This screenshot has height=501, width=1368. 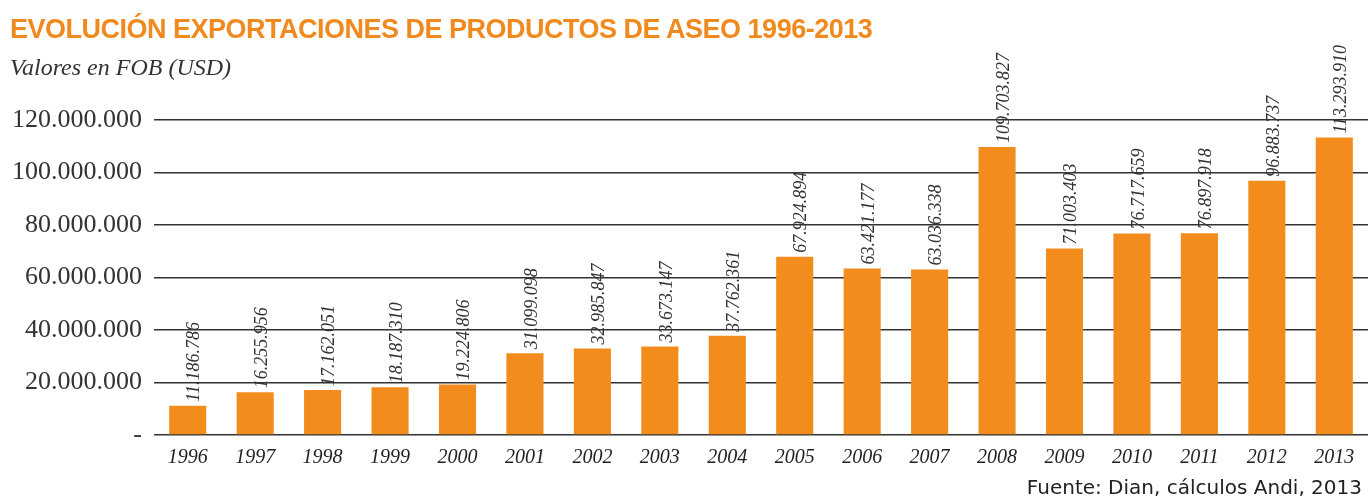 What do you see at coordinates (395, 343) in the screenshot?
I see `data-label: 18.187.310` at bounding box center [395, 343].